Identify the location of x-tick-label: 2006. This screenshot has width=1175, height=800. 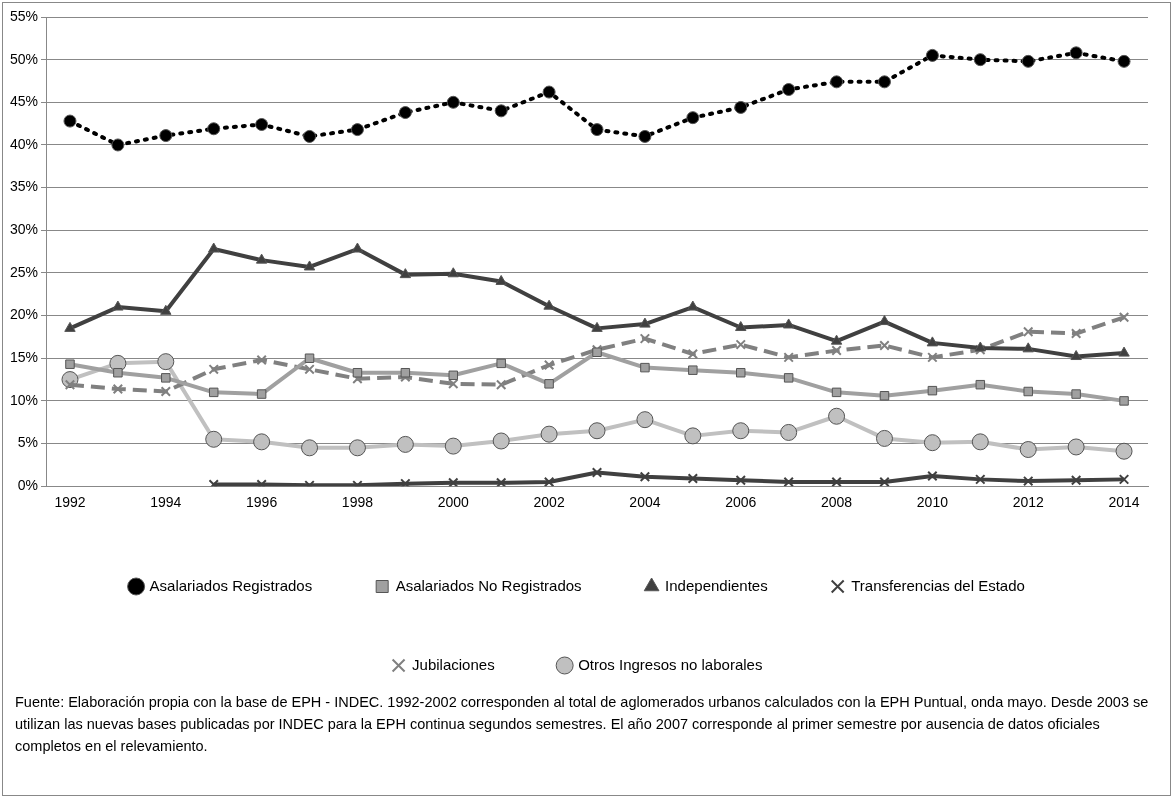
(741, 502).